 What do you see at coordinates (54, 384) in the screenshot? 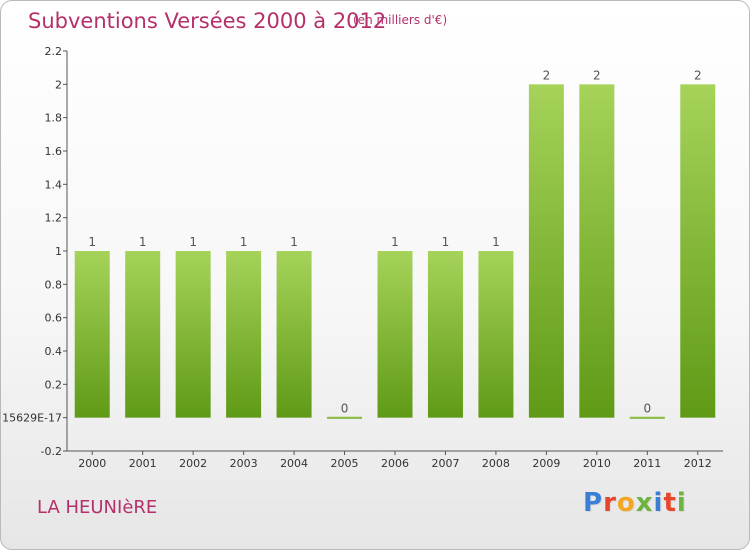
I see `y-tick-label: 0.2` at bounding box center [54, 384].